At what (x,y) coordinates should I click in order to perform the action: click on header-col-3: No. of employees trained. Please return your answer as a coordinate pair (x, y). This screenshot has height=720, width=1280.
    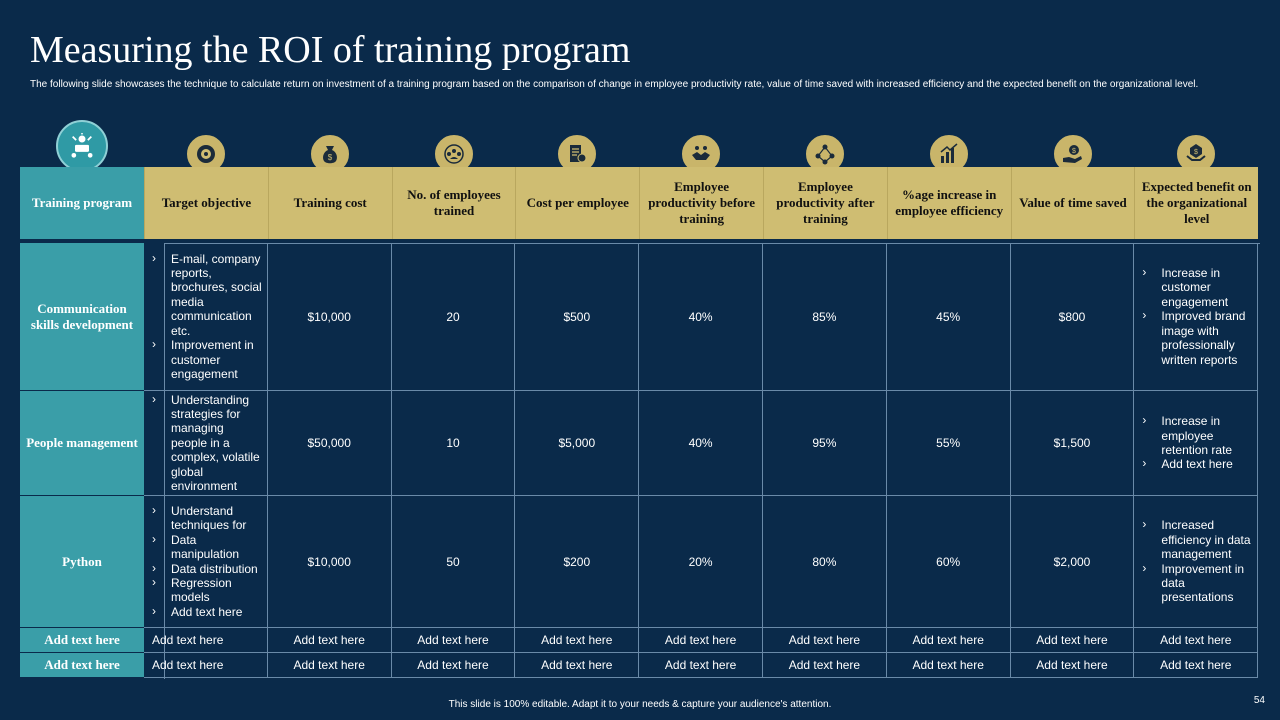
    Looking at the image, I should click on (453, 203).